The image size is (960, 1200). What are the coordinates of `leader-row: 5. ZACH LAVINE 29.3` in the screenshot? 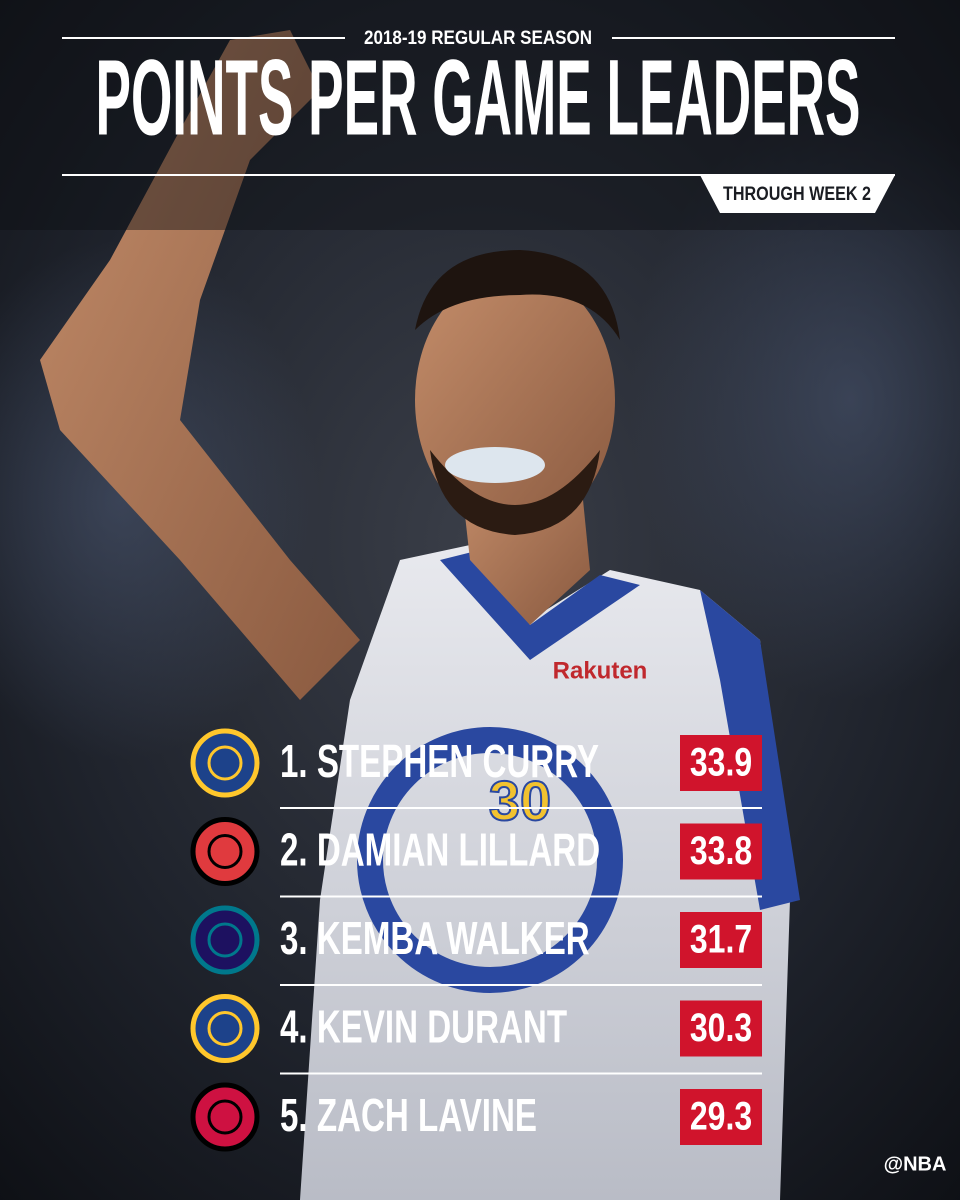 It's located at (476, 1117).